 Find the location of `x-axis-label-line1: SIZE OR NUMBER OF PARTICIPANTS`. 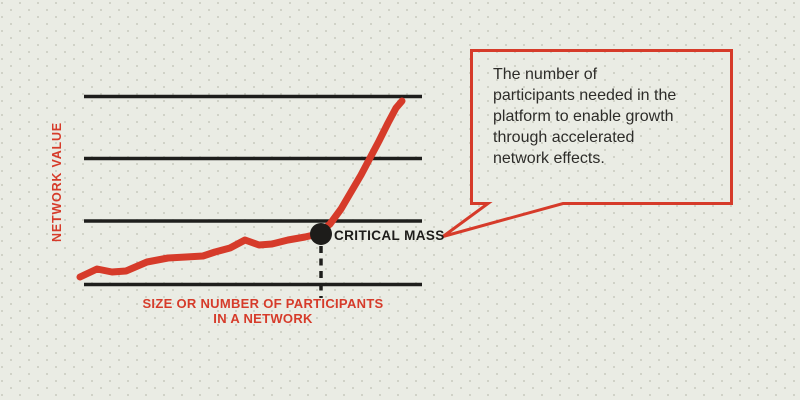

x-axis-label-line1: SIZE OR NUMBER OF PARTICIPANTS is located at coordinates (263, 303).